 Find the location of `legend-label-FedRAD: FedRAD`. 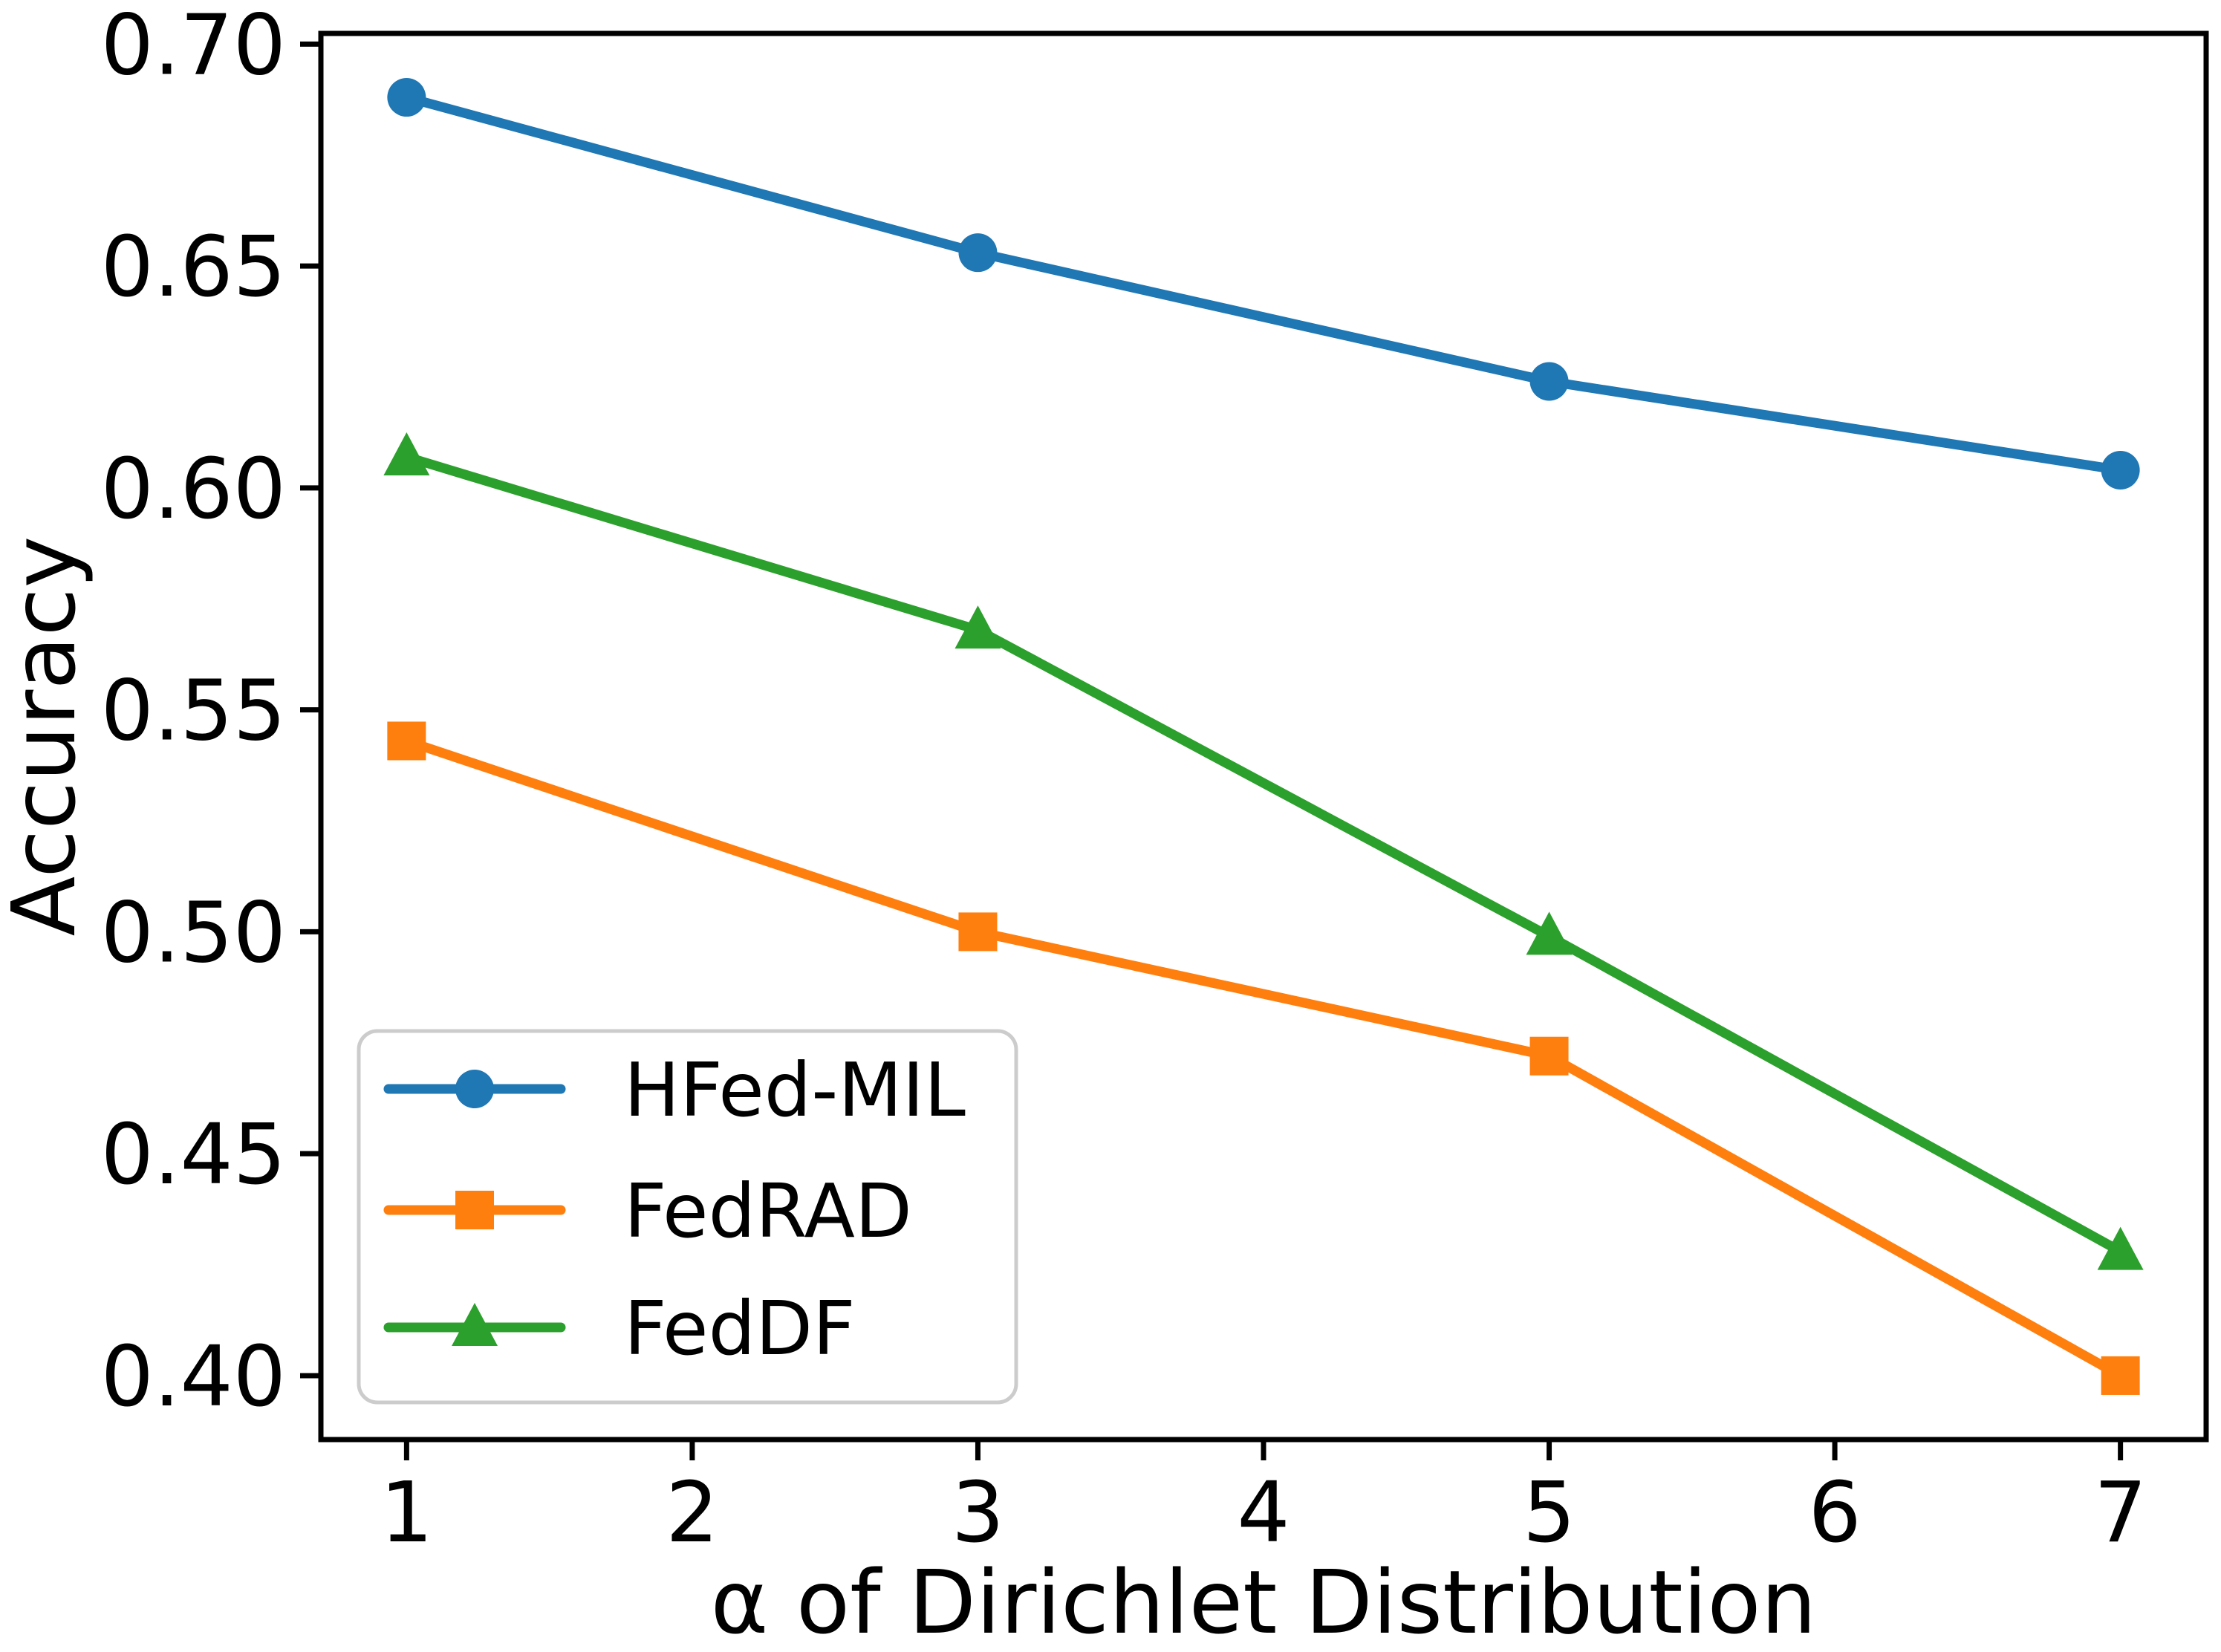

legend-label-FedRAD: FedRAD is located at coordinates (768, 1212).